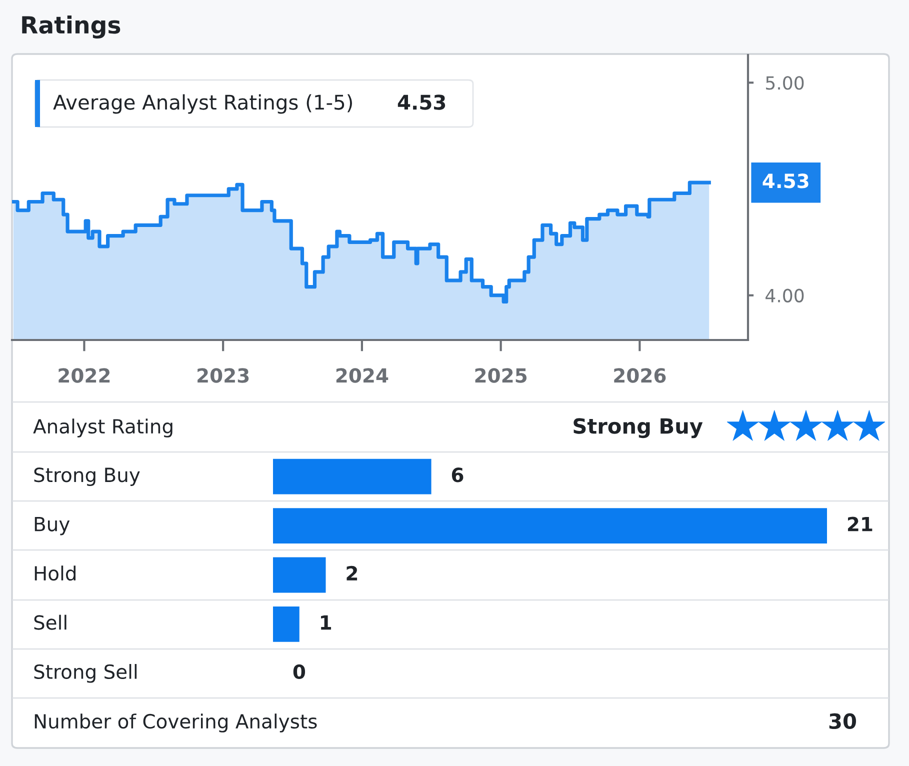 Image resolution: width=909 pixels, height=766 pixels. What do you see at coordinates (50, 622) in the screenshot?
I see `y-tick-label: Sell` at bounding box center [50, 622].